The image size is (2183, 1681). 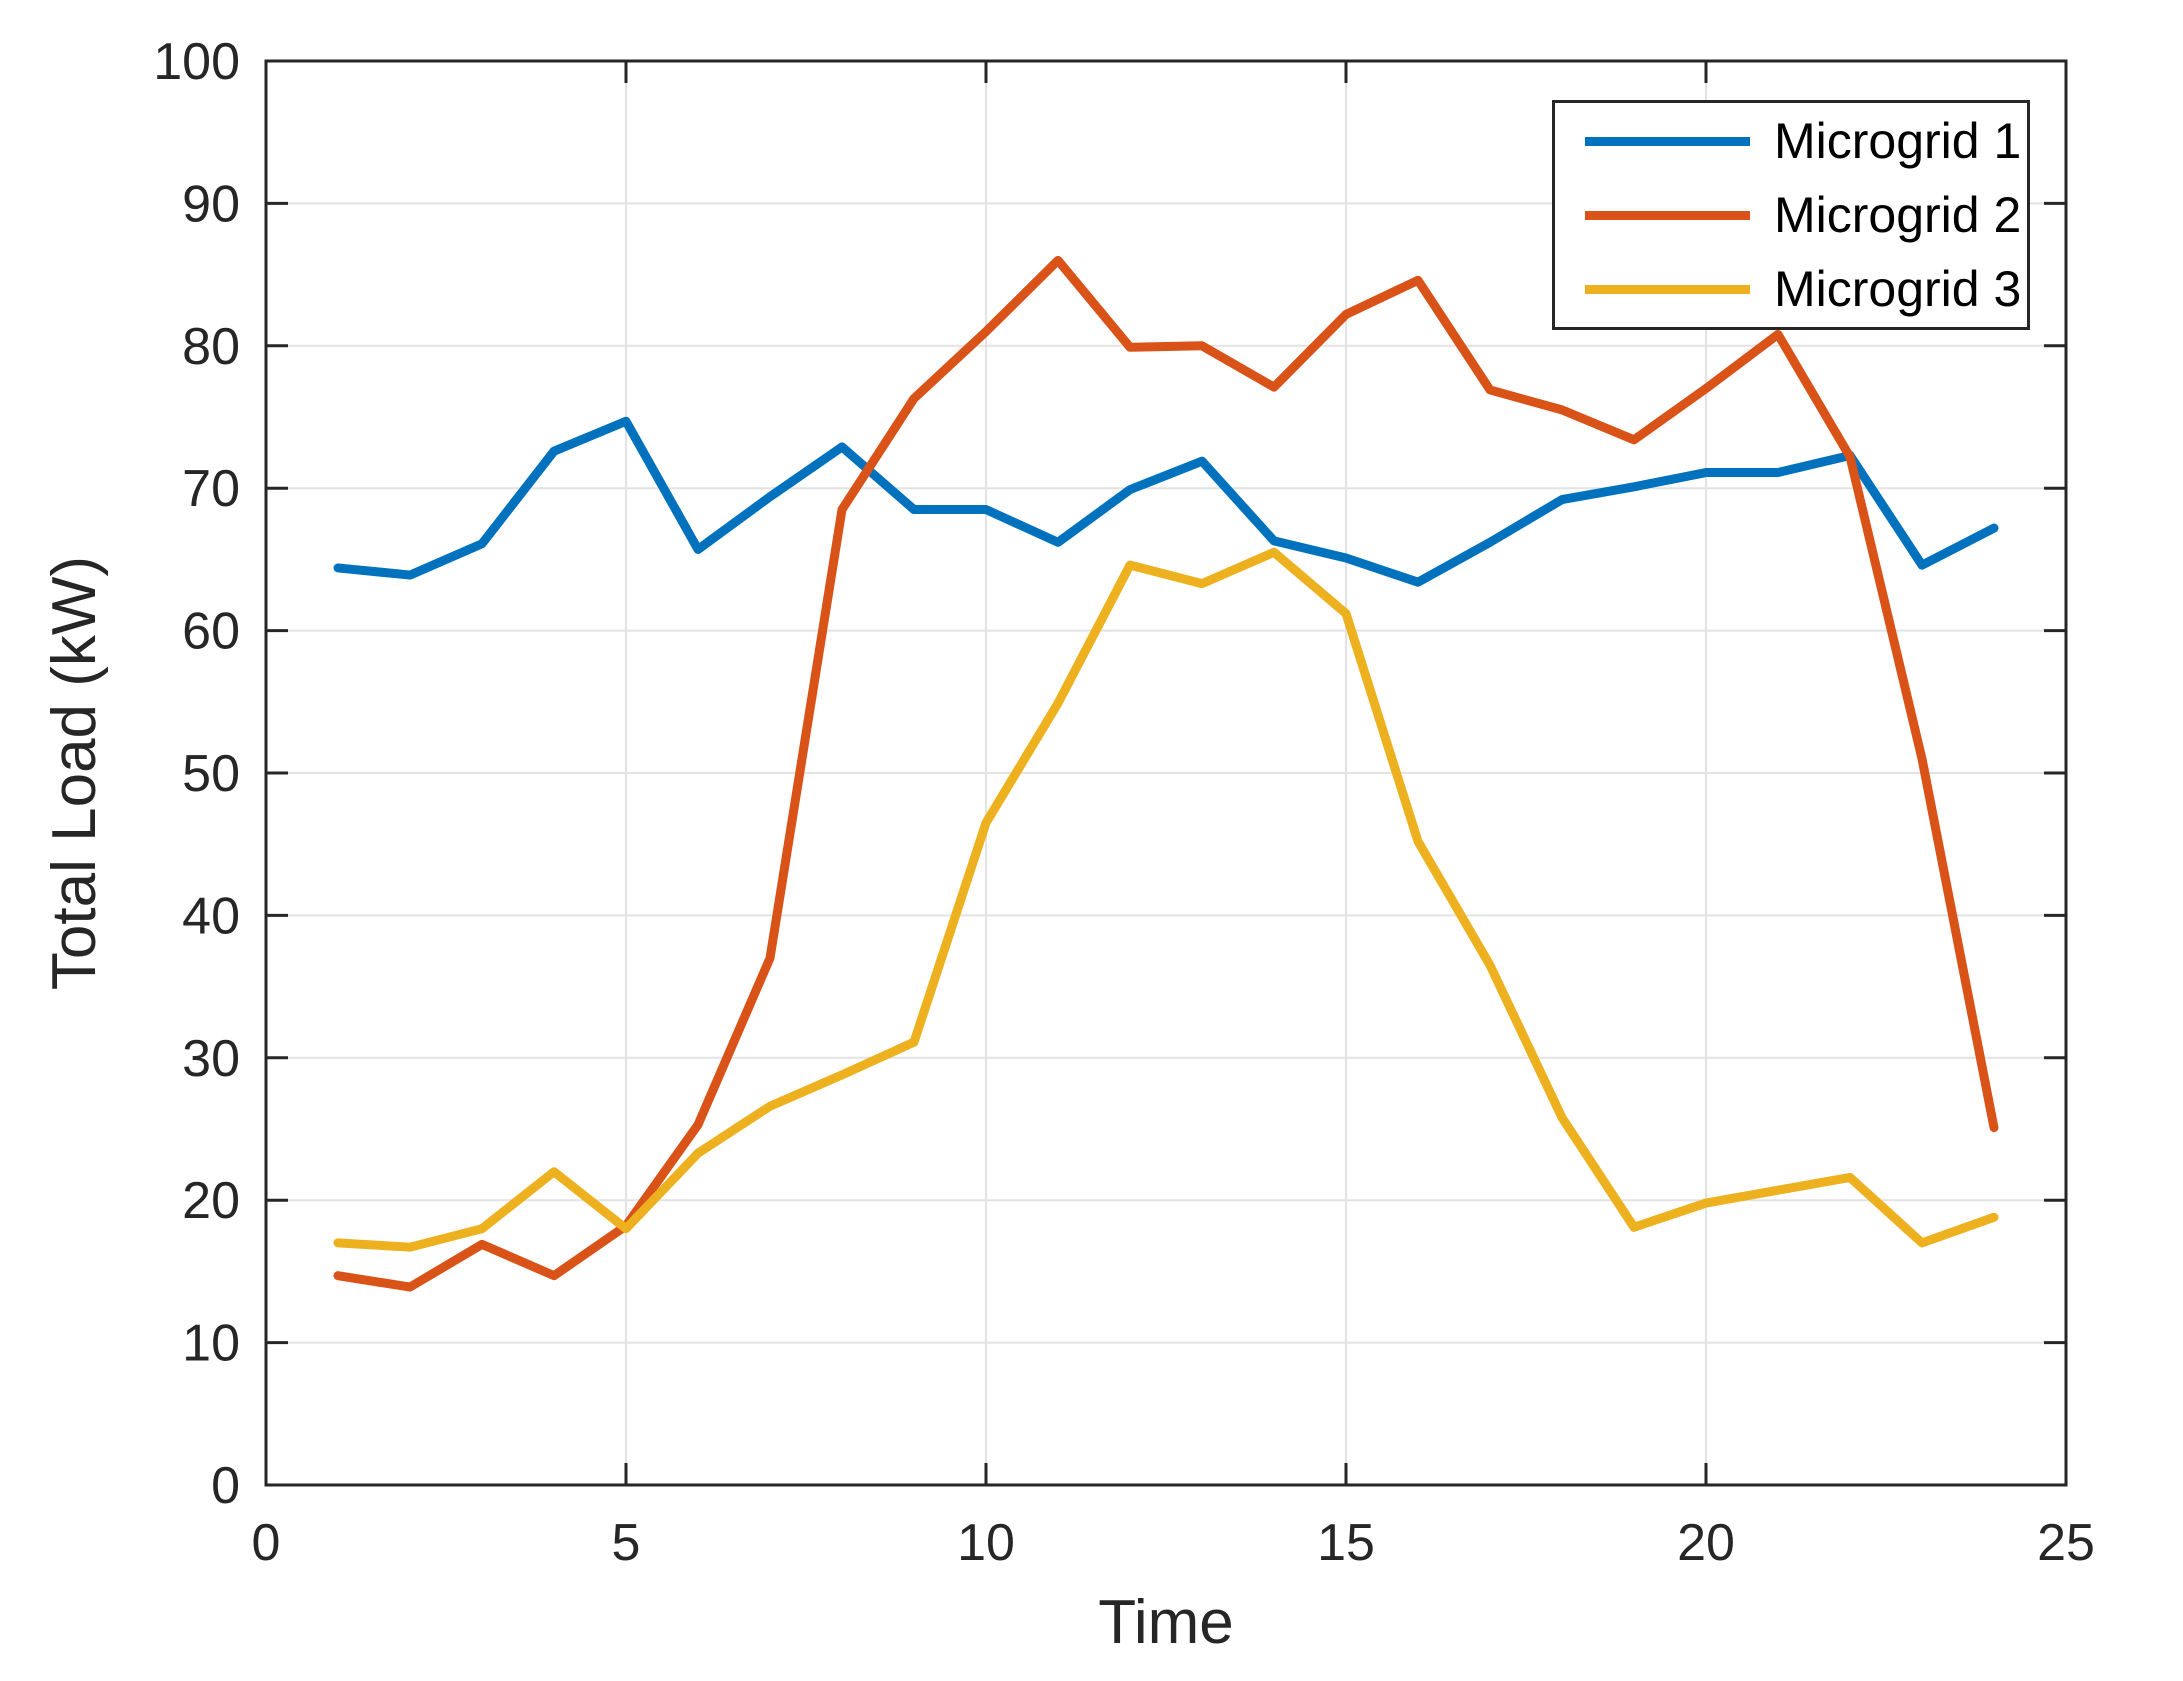 What do you see at coordinates (1898, 141) in the screenshot?
I see `legend-label: Microgrid 1` at bounding box center [1898, 141].